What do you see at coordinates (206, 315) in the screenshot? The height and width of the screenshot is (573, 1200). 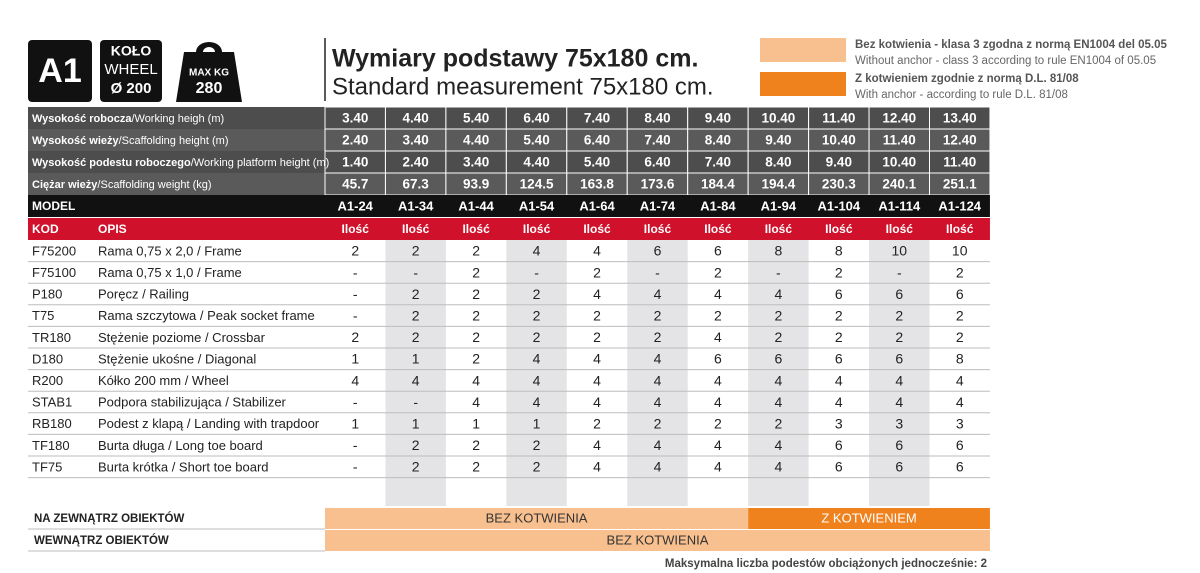 I see `item-description: Rama szczytowa / Peak socket frame` at bounding box center [206, 315].